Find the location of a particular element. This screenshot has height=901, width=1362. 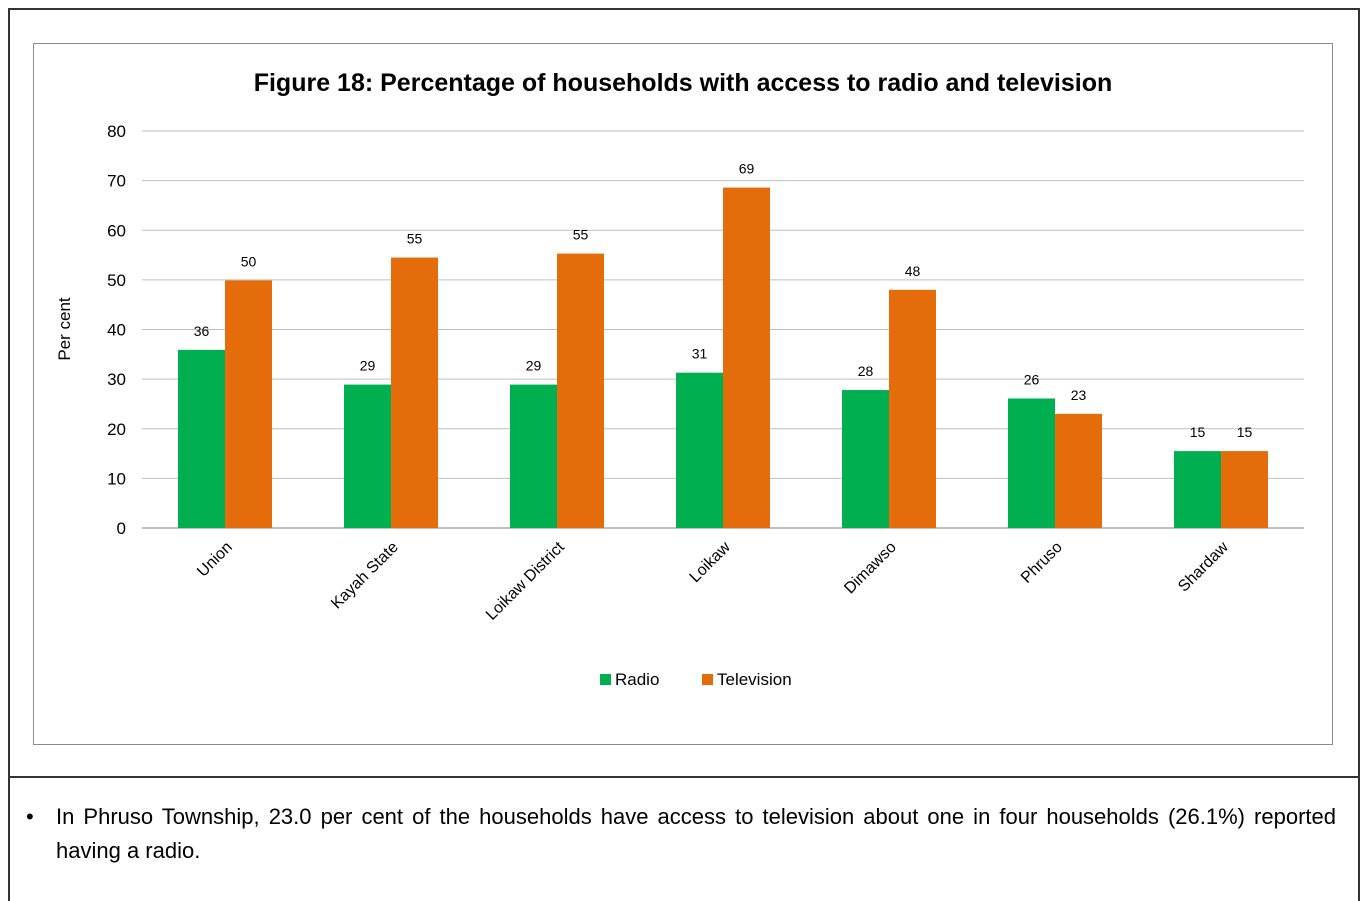

x-tick-label: Union is located at coordinates (215, 560).